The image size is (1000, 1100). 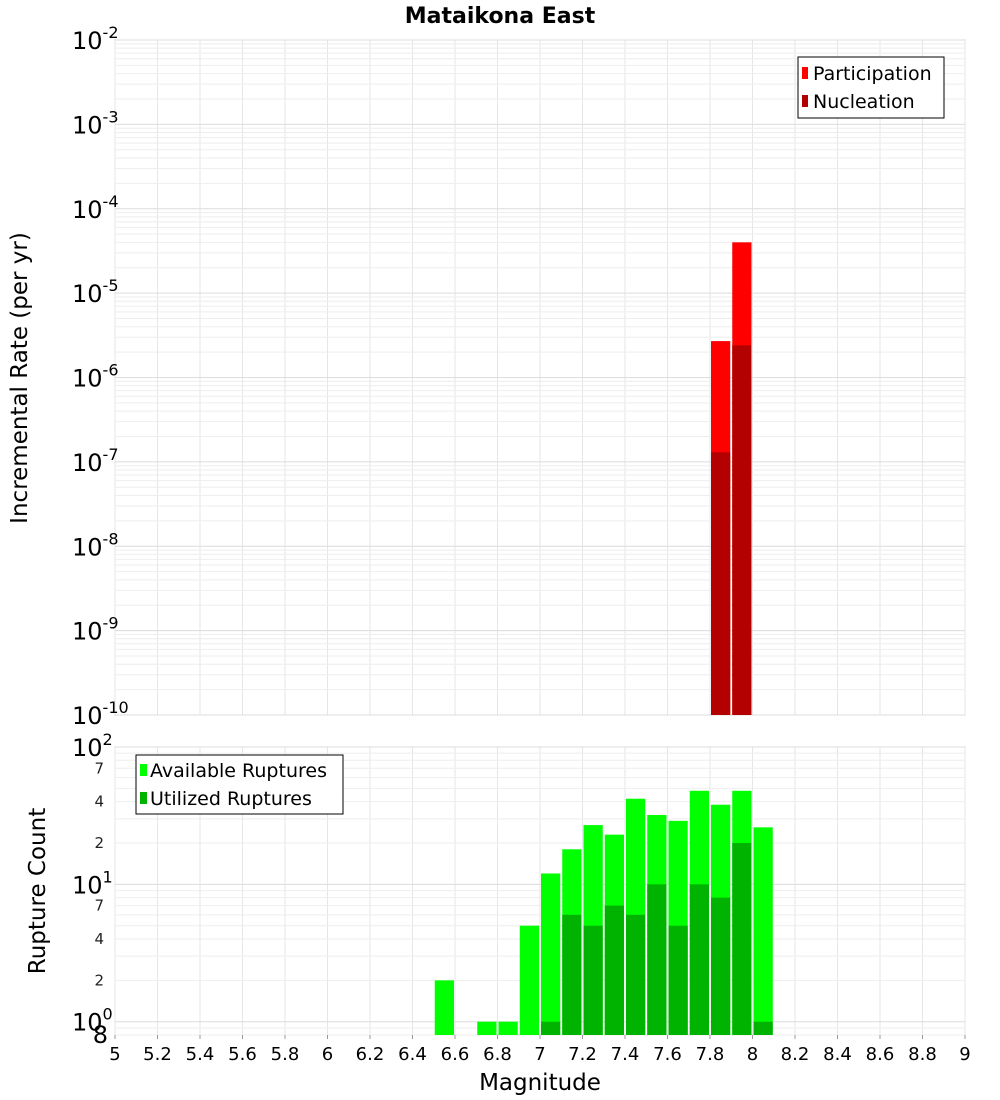 What do you see at coordinates (455, 1054) in the screenshot?
I see `x-tick-label: 6.6` at bounding box center [455, 1054].